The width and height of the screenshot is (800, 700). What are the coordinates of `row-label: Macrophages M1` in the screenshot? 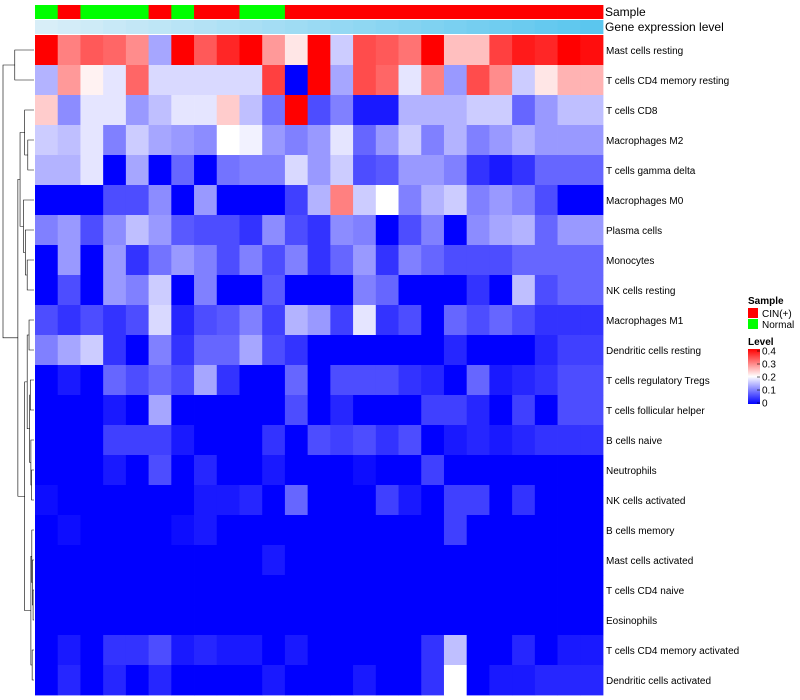 It's located at (645, 321).